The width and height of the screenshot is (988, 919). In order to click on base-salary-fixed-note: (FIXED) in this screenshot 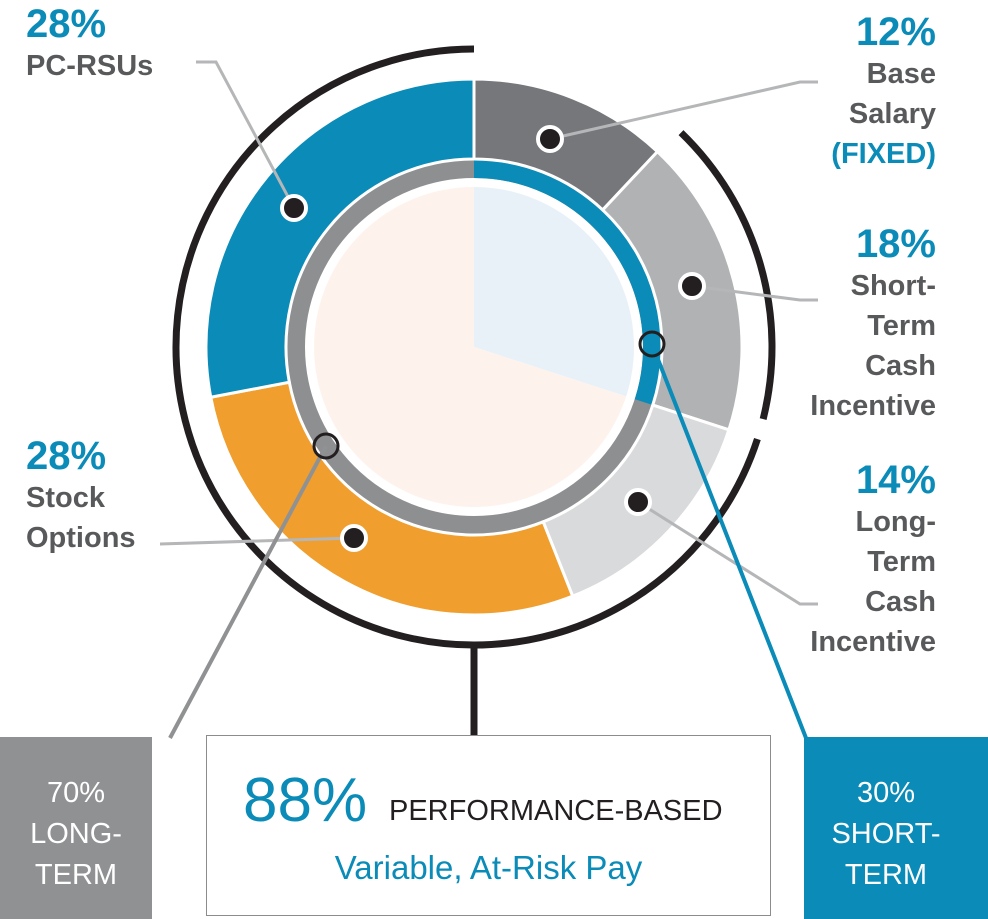, I will do `click(883, 154)`.